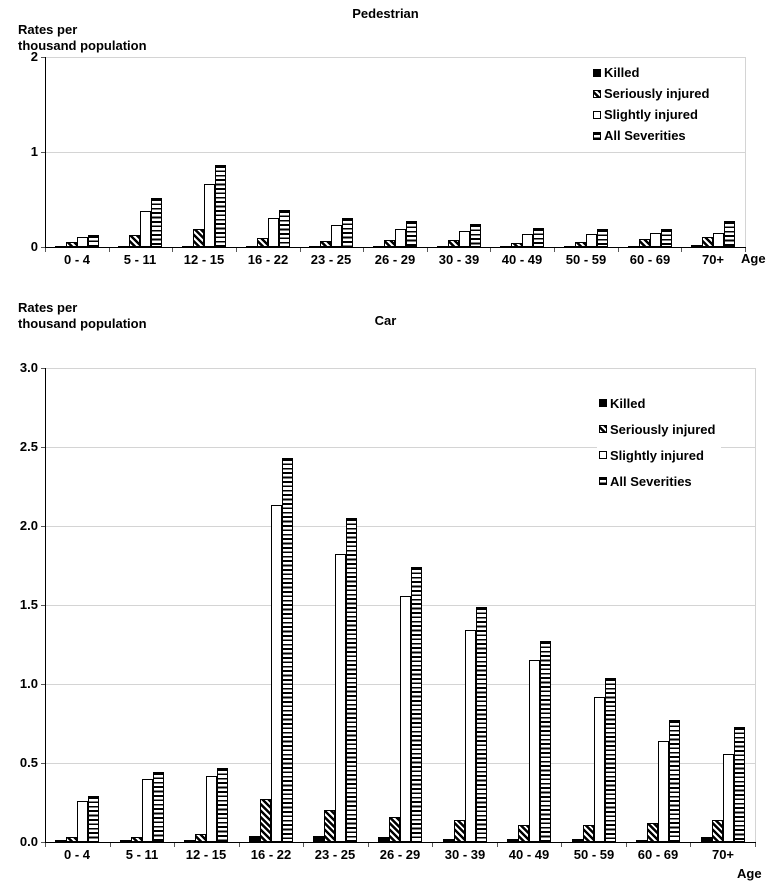  What do you see at coordinates (645, 135) in the screenshot?
I see `legend-label: All Severities` at bounding box center [645, 135].